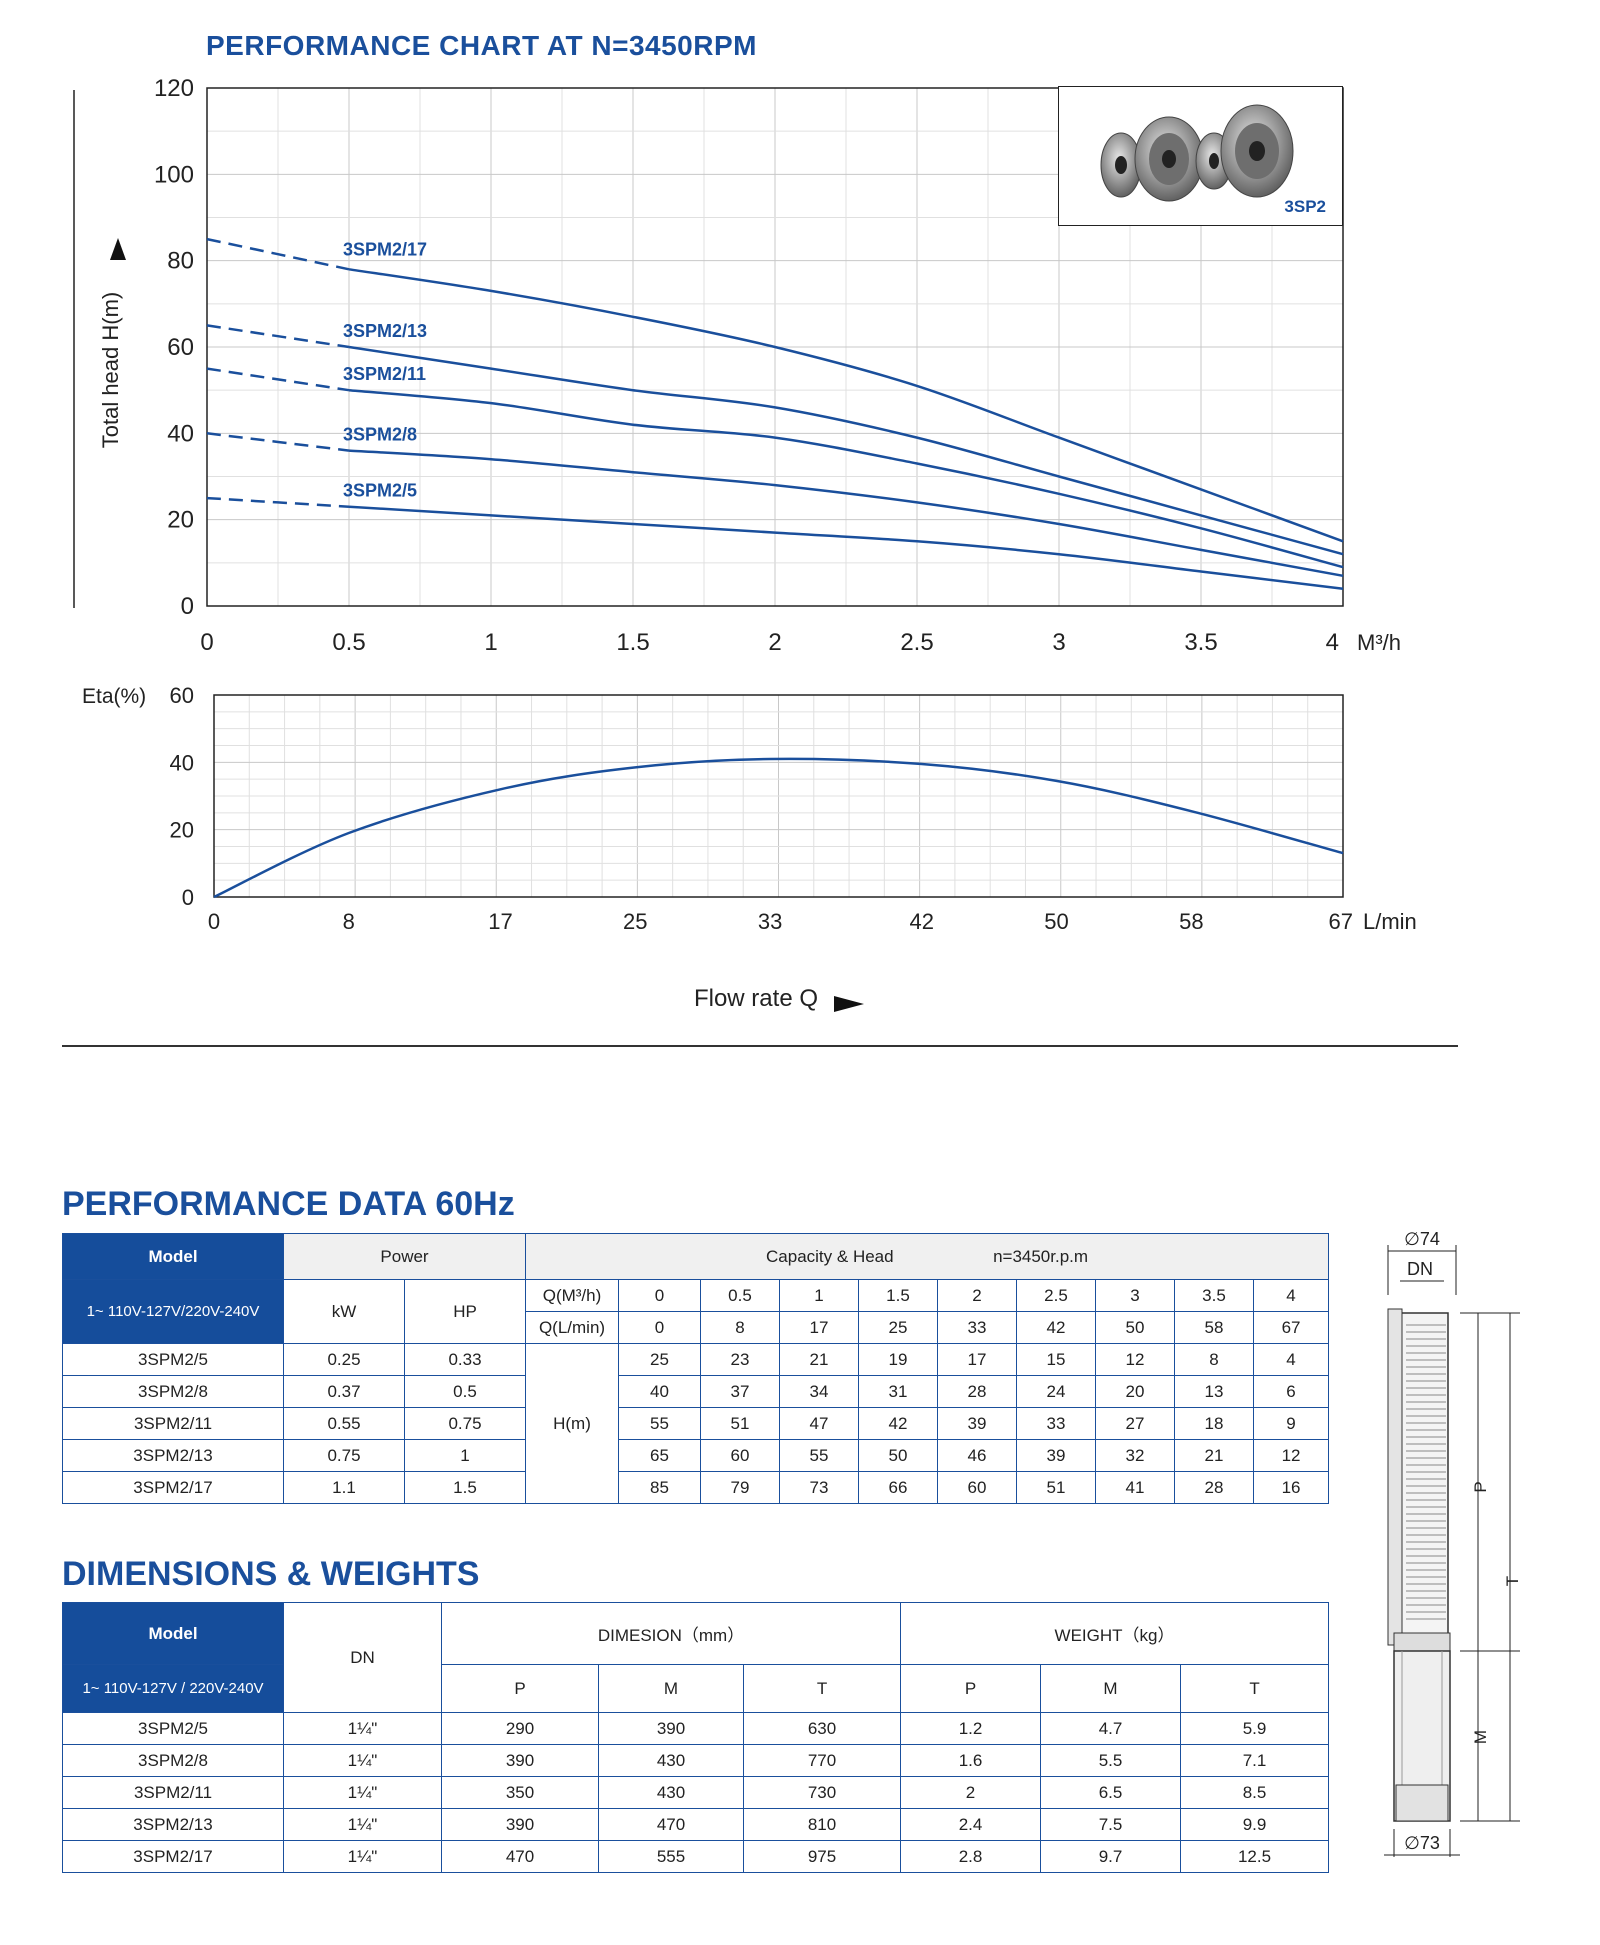 Image resolution: width=1600 pixels, height=1945 pixels. What do you see at coordinates (1041, 1256) in the screenshot?
I see `rpm-label: n=3450r.p.m` at bounding box center [1041, 1256].